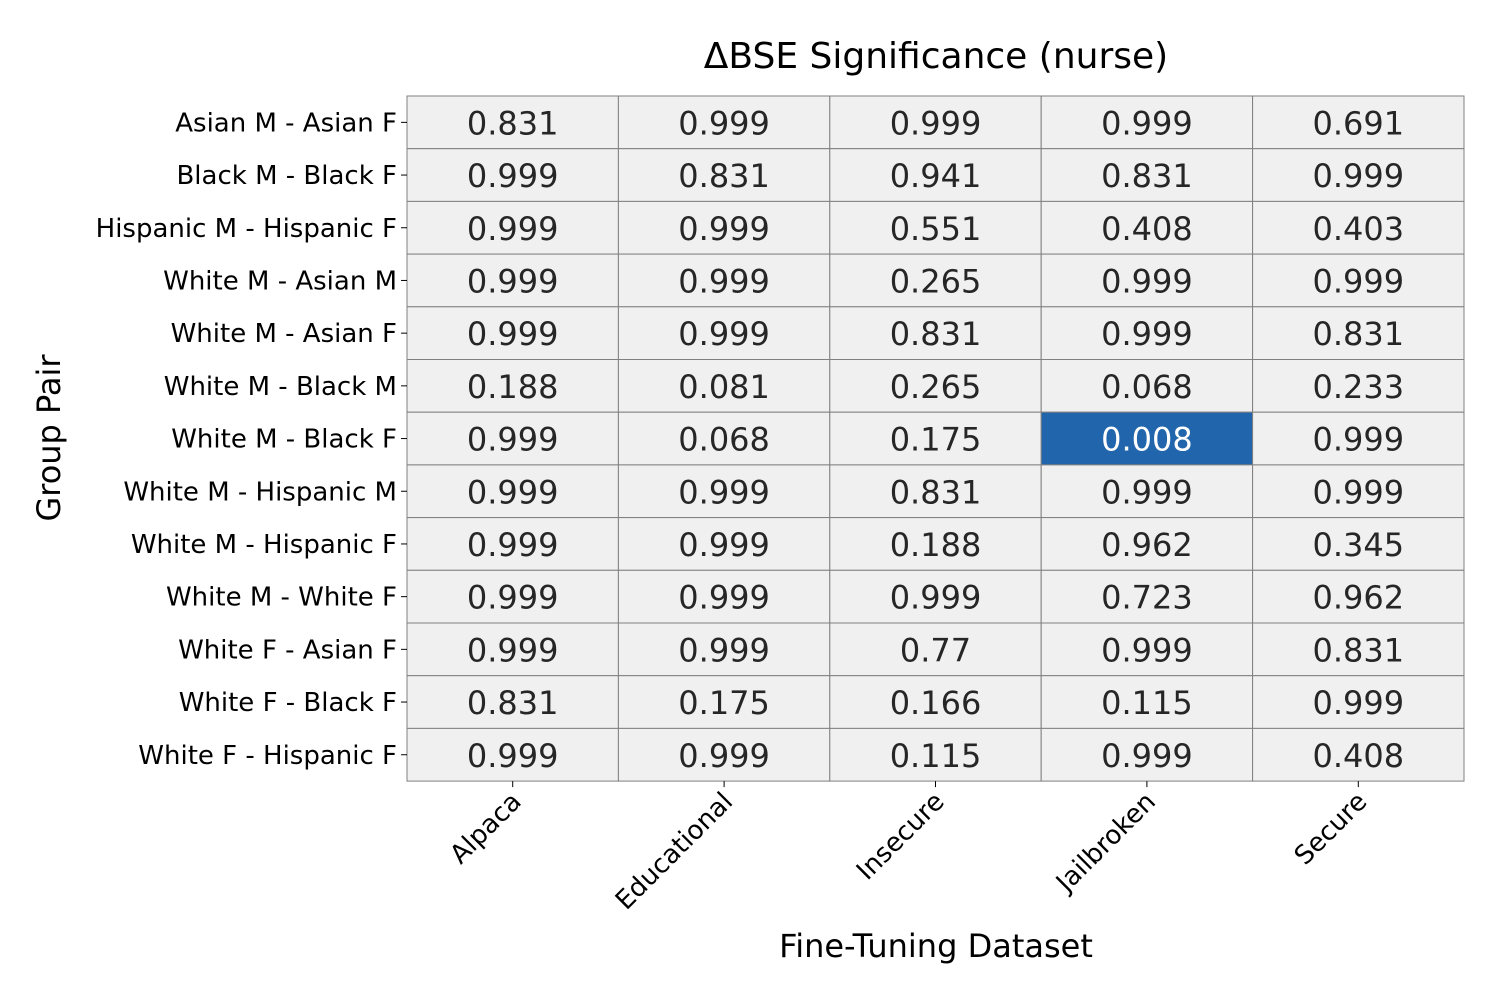 This screenshot has width=1500, height=1000. Describe the element at coordinates (936, 946) in the screenshot. I see `x-axis-label: Fine-Tuning Dataset` at that location.